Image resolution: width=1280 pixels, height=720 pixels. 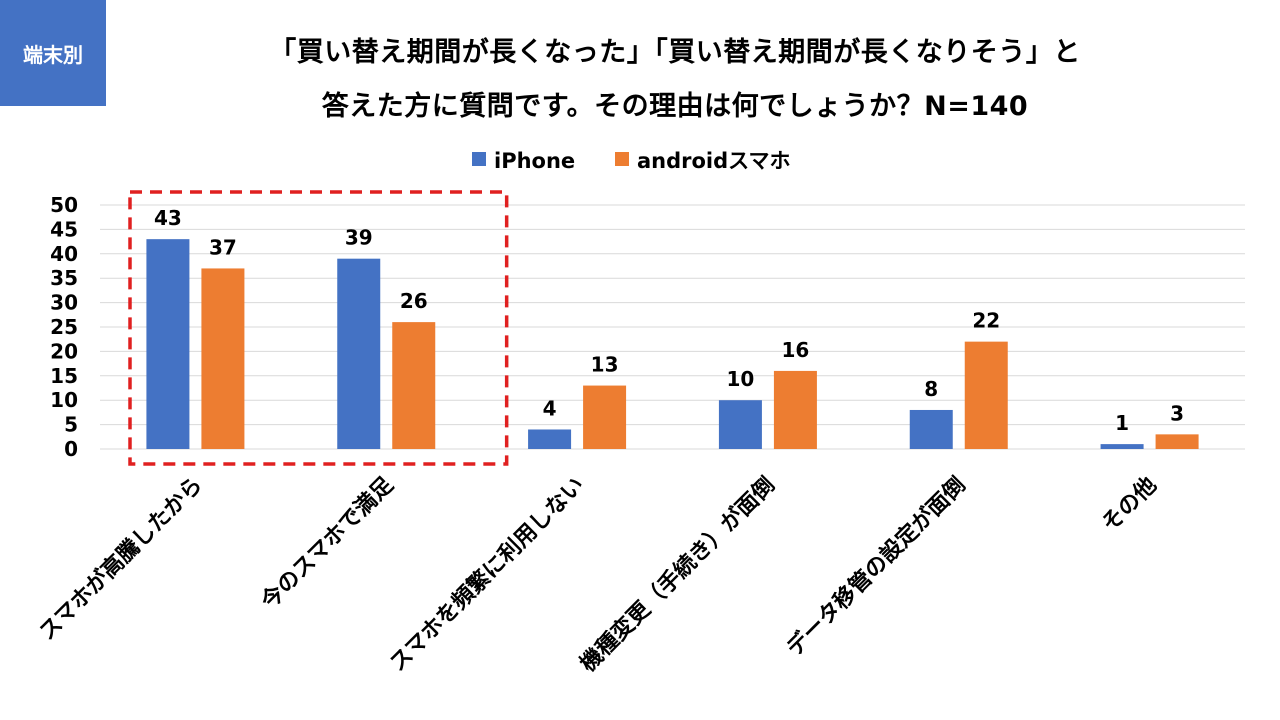 What do you see at coordinates (318, 328) in the screenshot?
I see `highlight-box` at bounding box center [318, 328].